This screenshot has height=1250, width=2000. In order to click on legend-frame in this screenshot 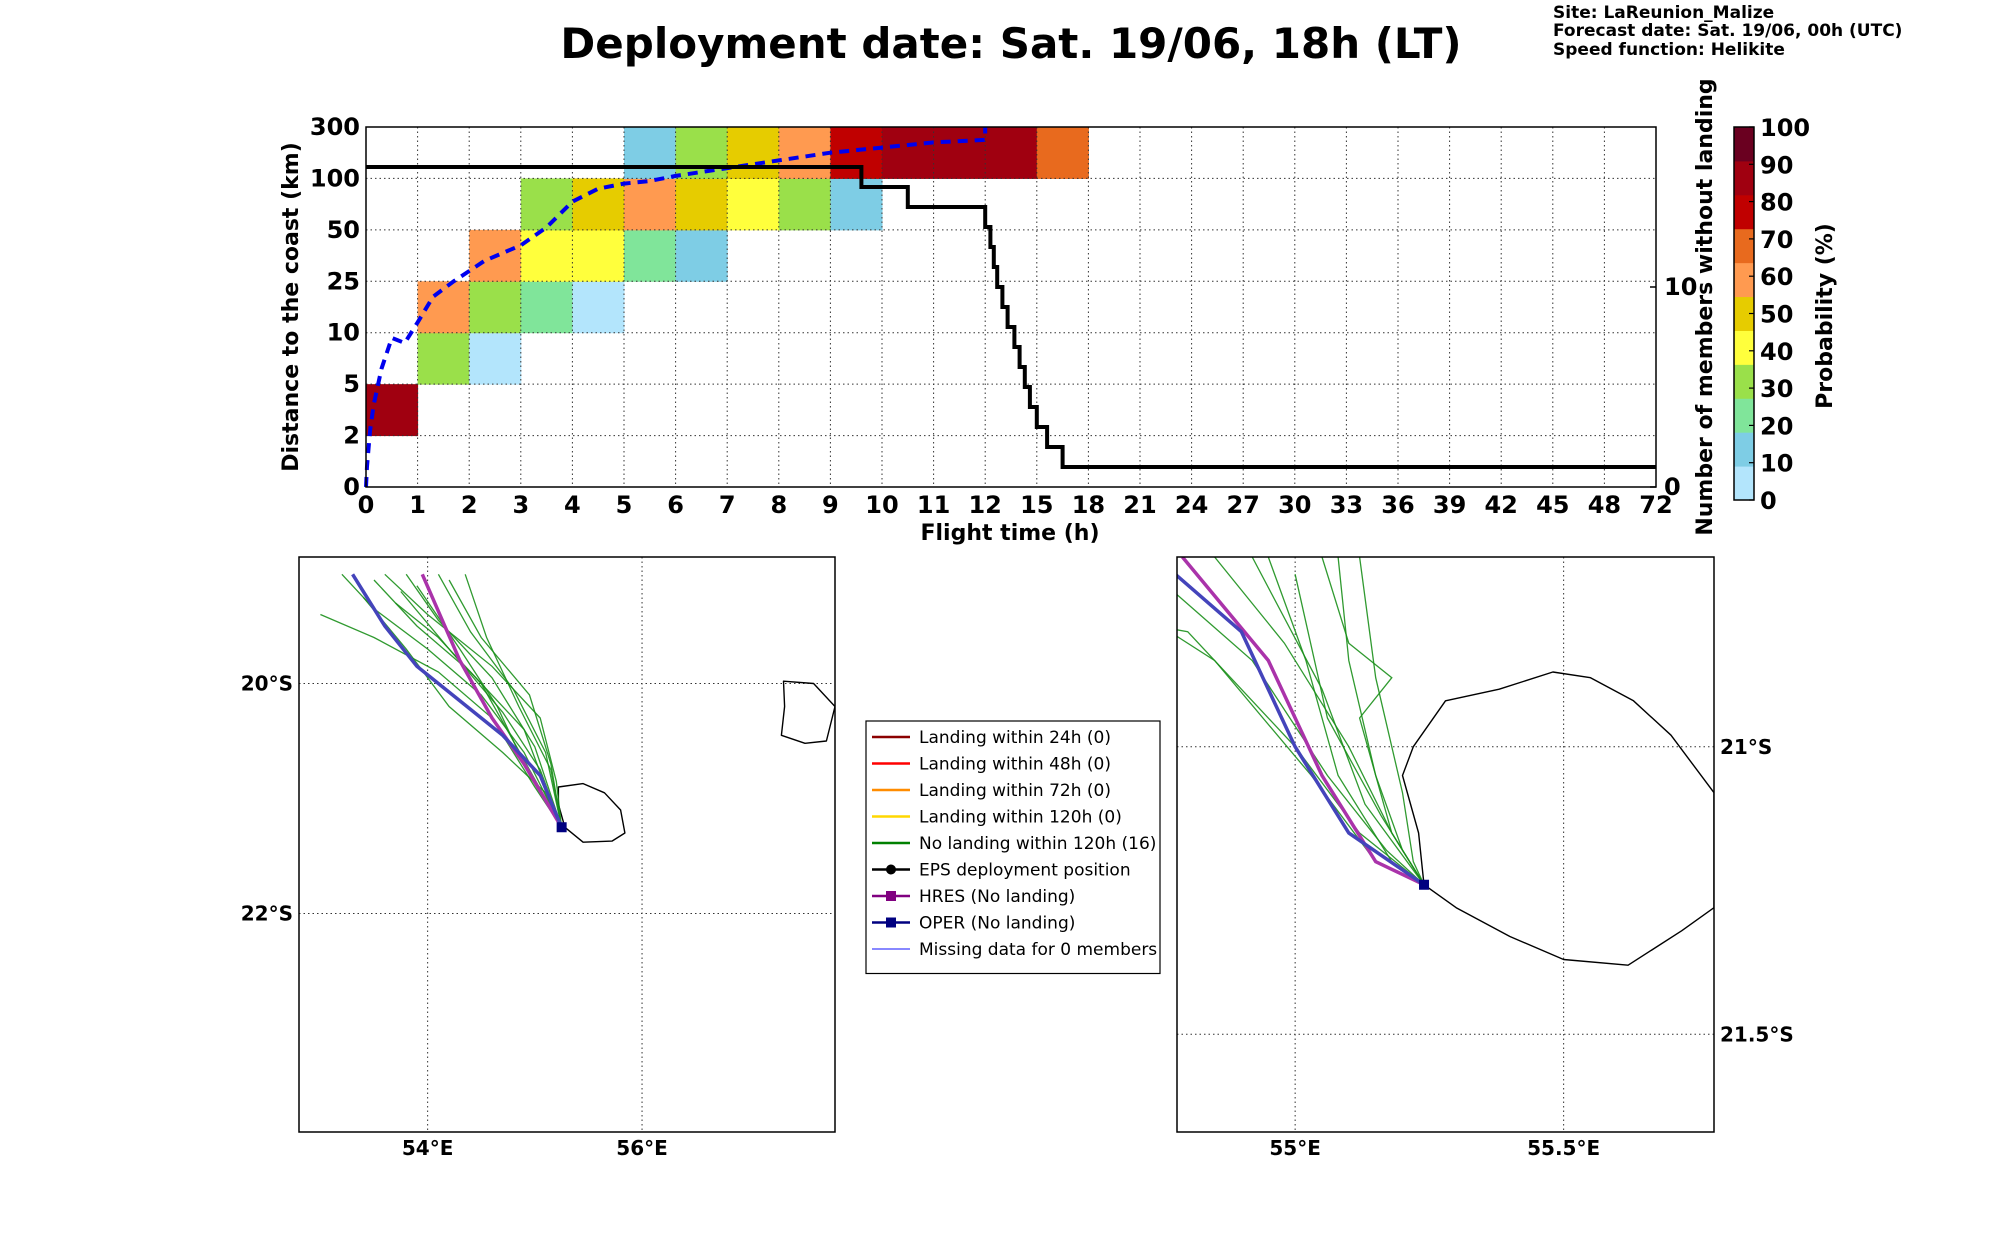, I will do `click(1013, 847)`.